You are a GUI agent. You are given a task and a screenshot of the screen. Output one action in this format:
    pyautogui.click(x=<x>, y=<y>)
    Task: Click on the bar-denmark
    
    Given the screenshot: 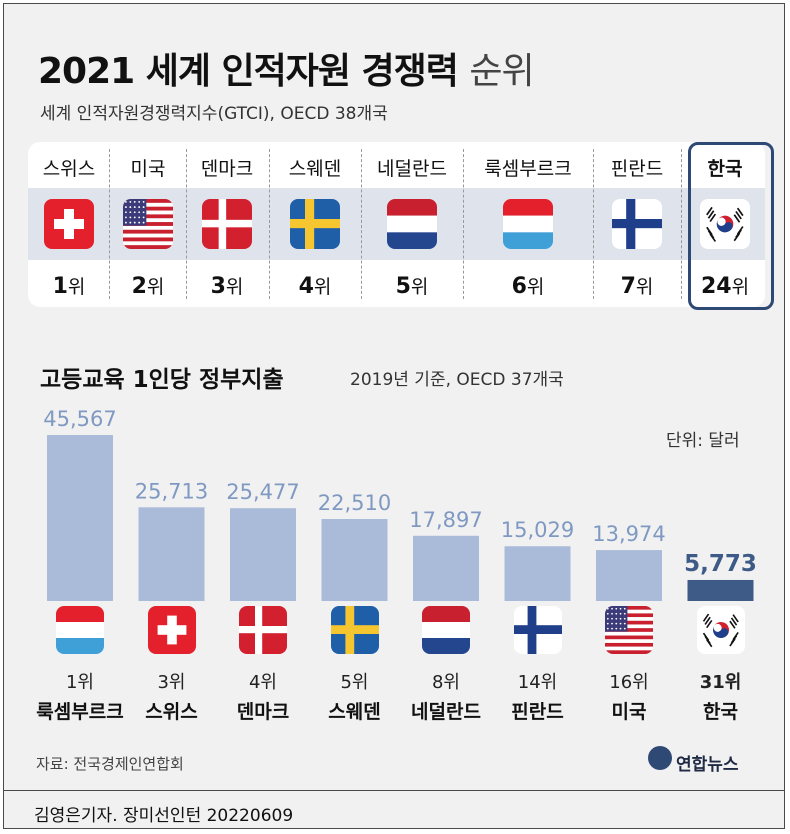 What is the action you would take?
    pyautogui.click(x=263, y=554)
    